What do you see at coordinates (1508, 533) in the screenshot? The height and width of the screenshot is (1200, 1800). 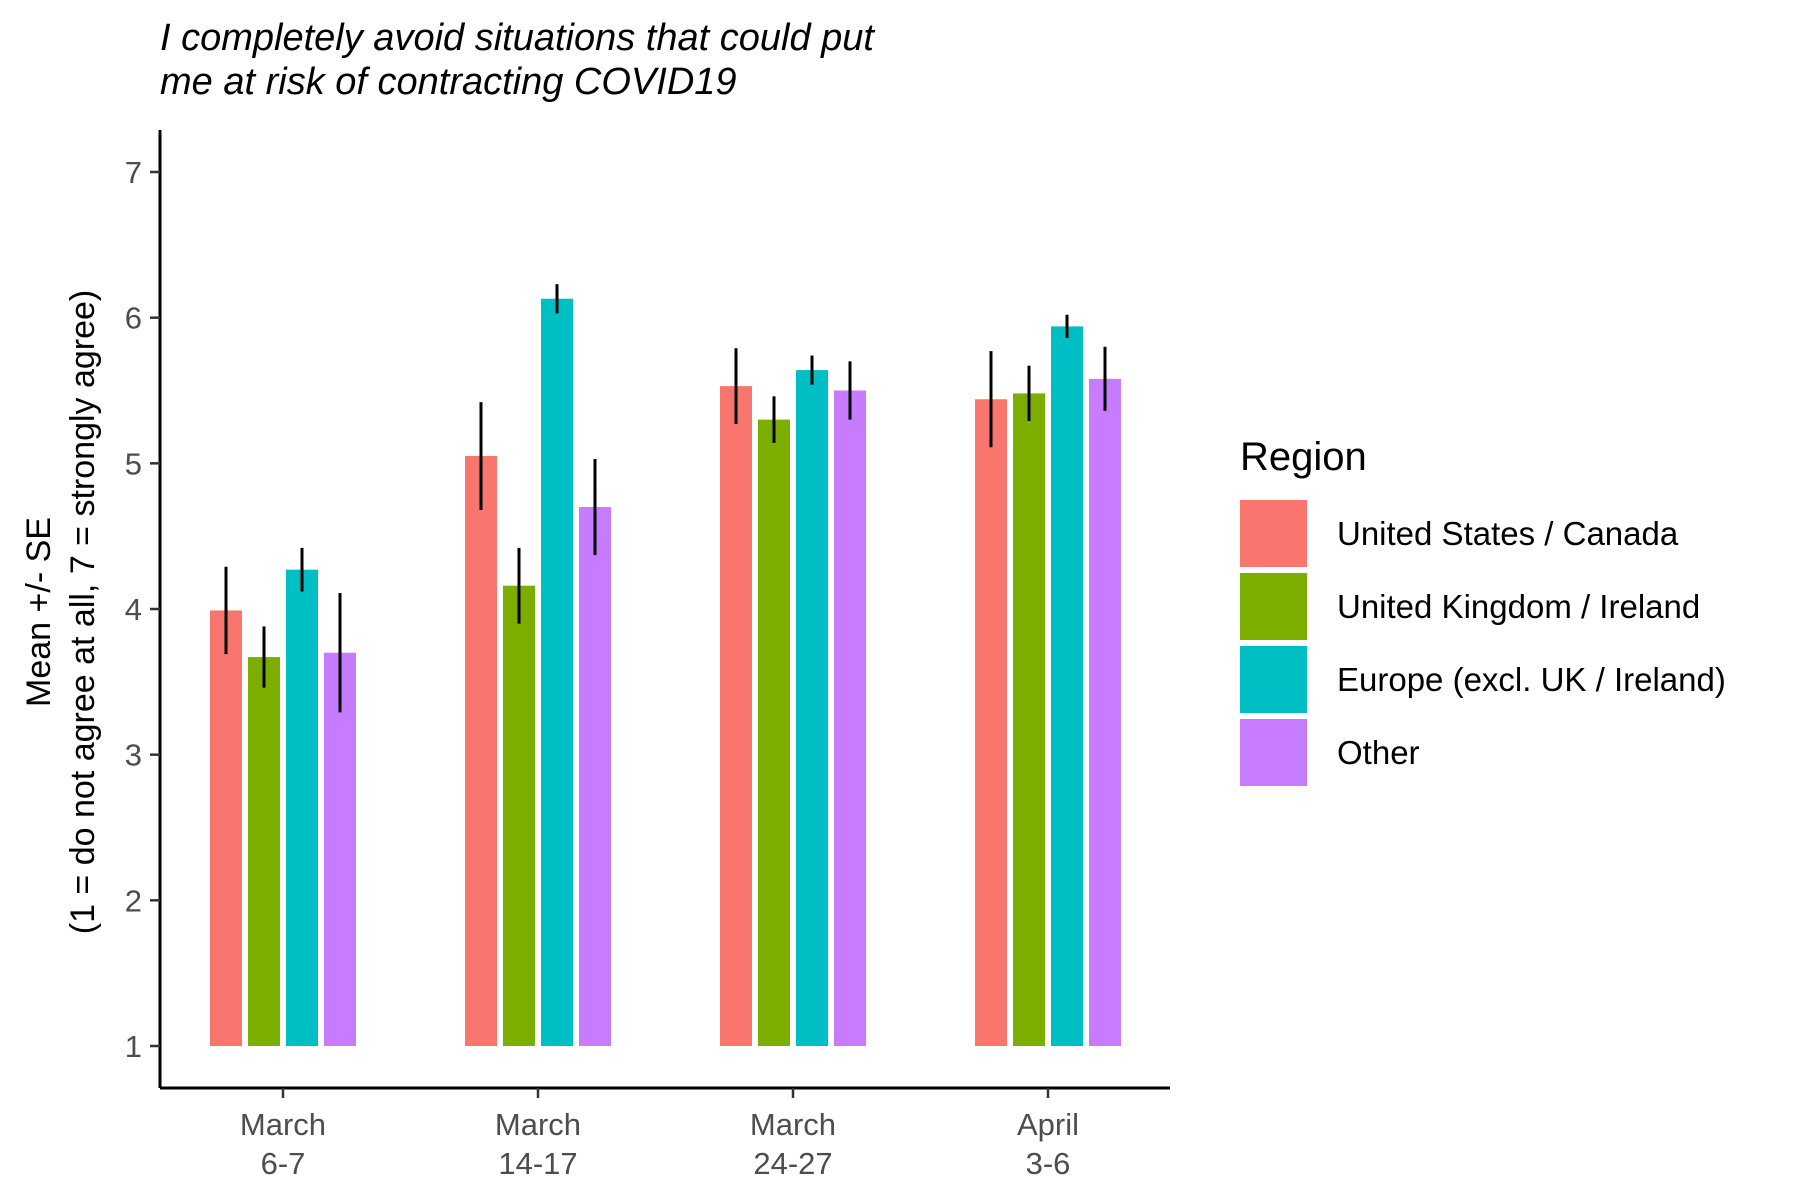 I see `legend-label: United States / Canada` at bounding box center [1508, 533].